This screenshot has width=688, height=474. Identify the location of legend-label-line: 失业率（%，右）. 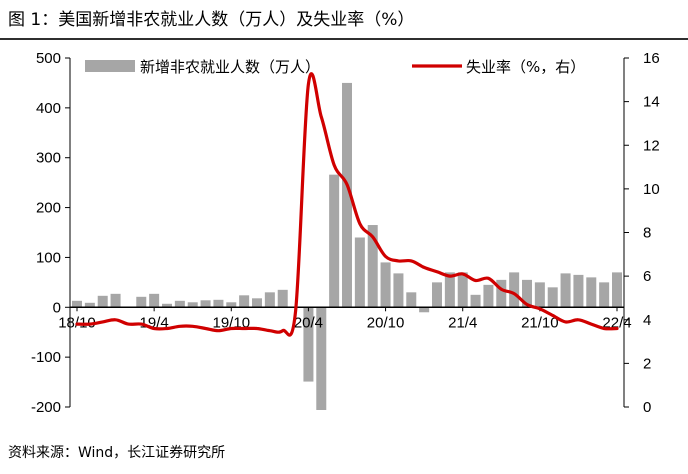
(525, 67).